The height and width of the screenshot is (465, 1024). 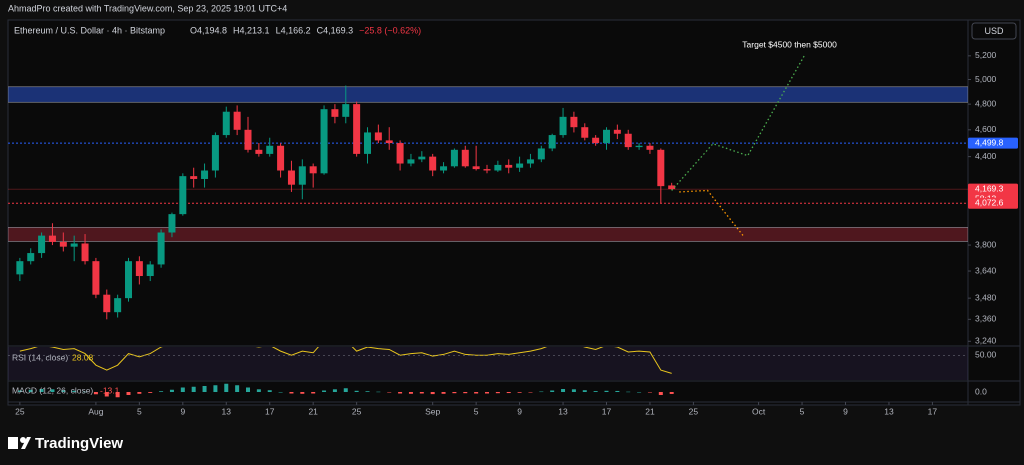 What do you see at coordinates (110, 390) in the screenshot?
I see `macd-value: -13.1` at bounding box center [110, 390].